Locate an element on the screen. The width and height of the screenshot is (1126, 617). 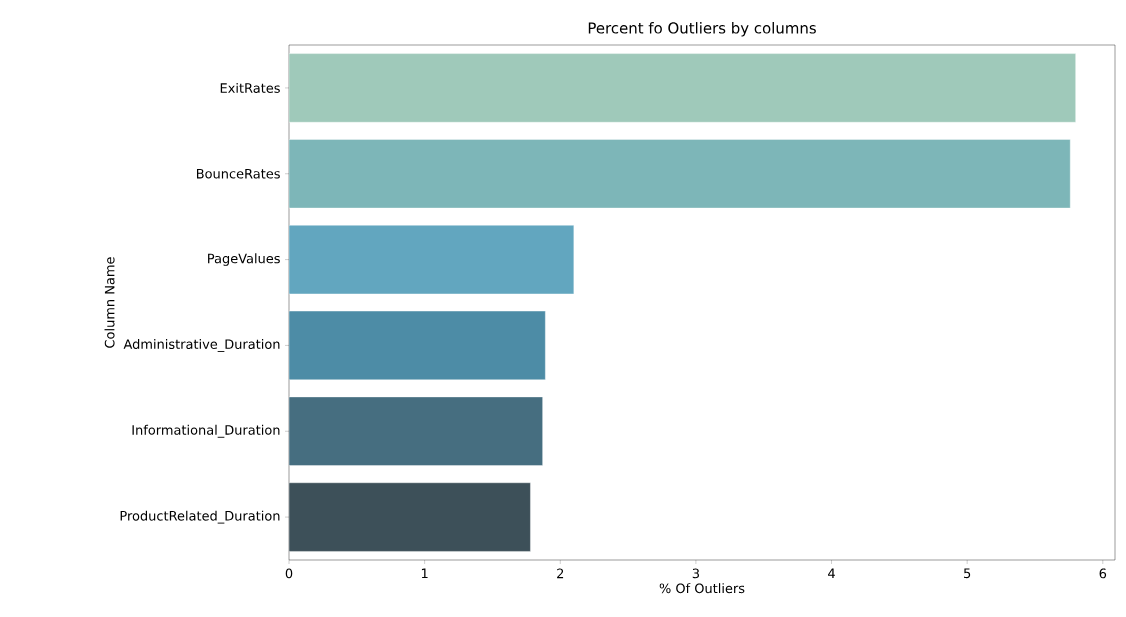
y-tick-label: ProductRelated_Duration is located at coordinates (200, 517).